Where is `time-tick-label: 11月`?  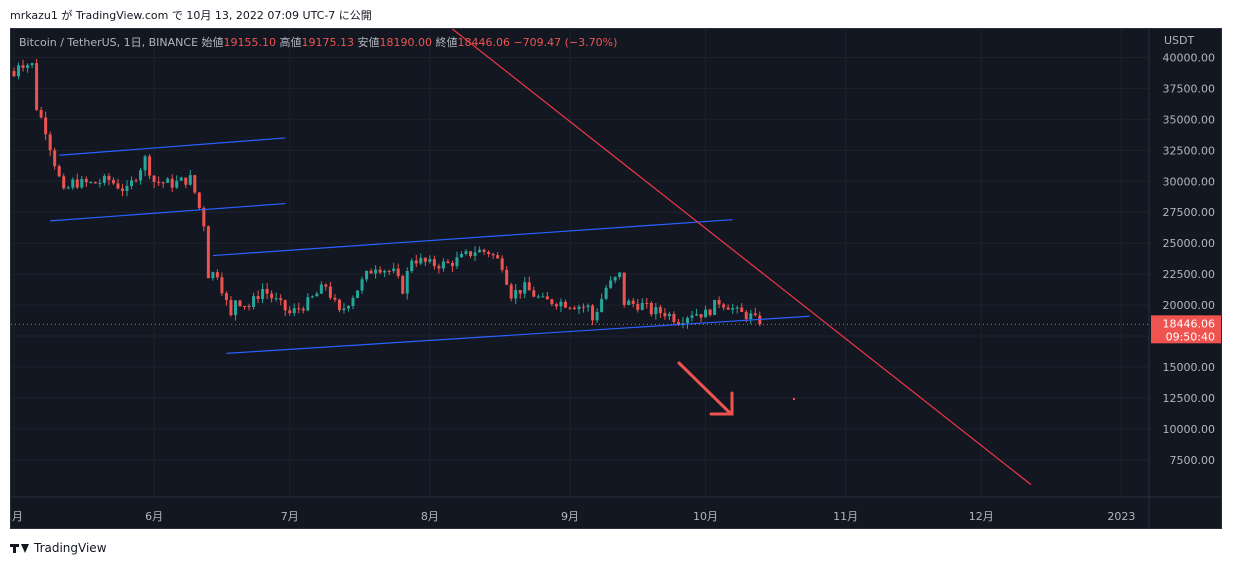 time-tick-label: 11月 is located at coordinates (845, 516).